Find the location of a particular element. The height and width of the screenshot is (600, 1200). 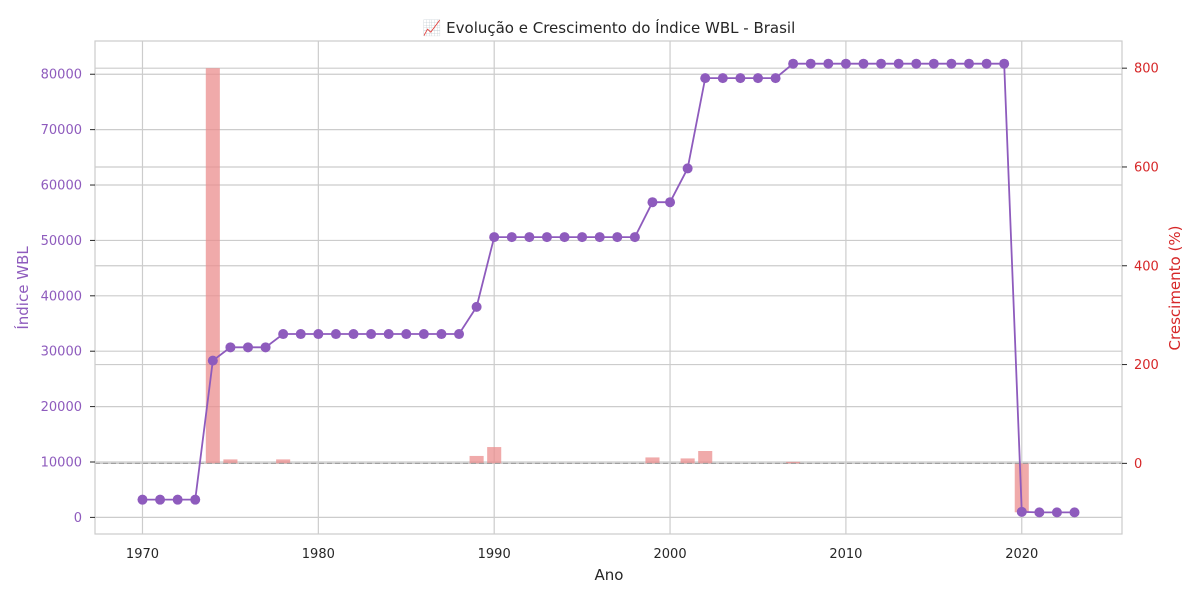

x-tick-label: 1990 is located at coordinates (494, 554).